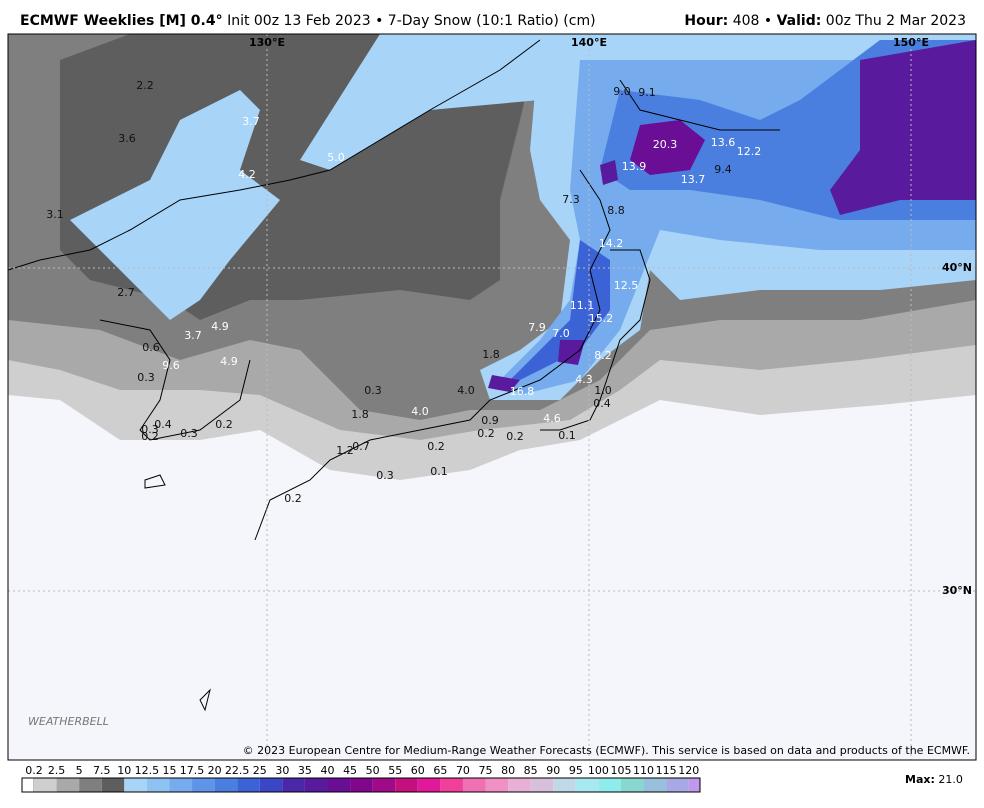  Describe the element at coordinates (395, 770) in the screenshot. I see `colorbar-label: 55` at that location.